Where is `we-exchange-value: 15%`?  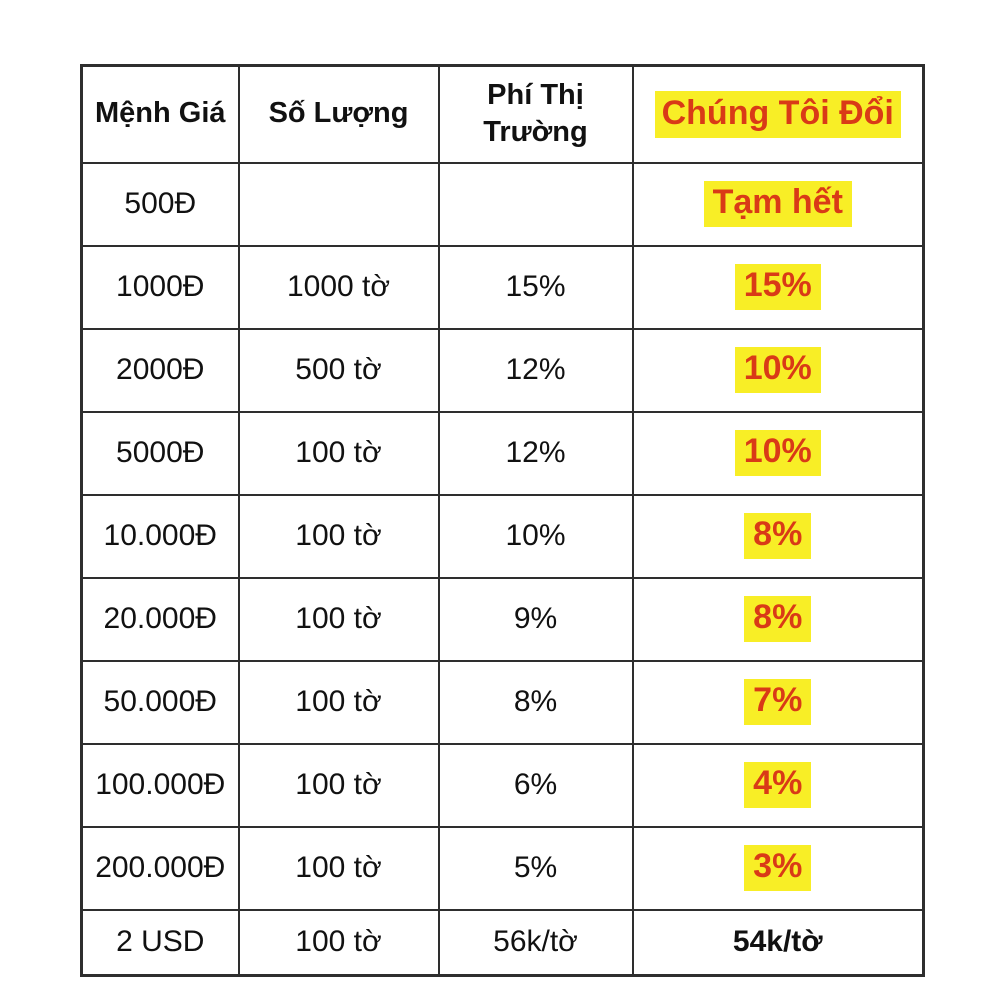 we-exchange-value: 15% is located at coordinates (777, 287).